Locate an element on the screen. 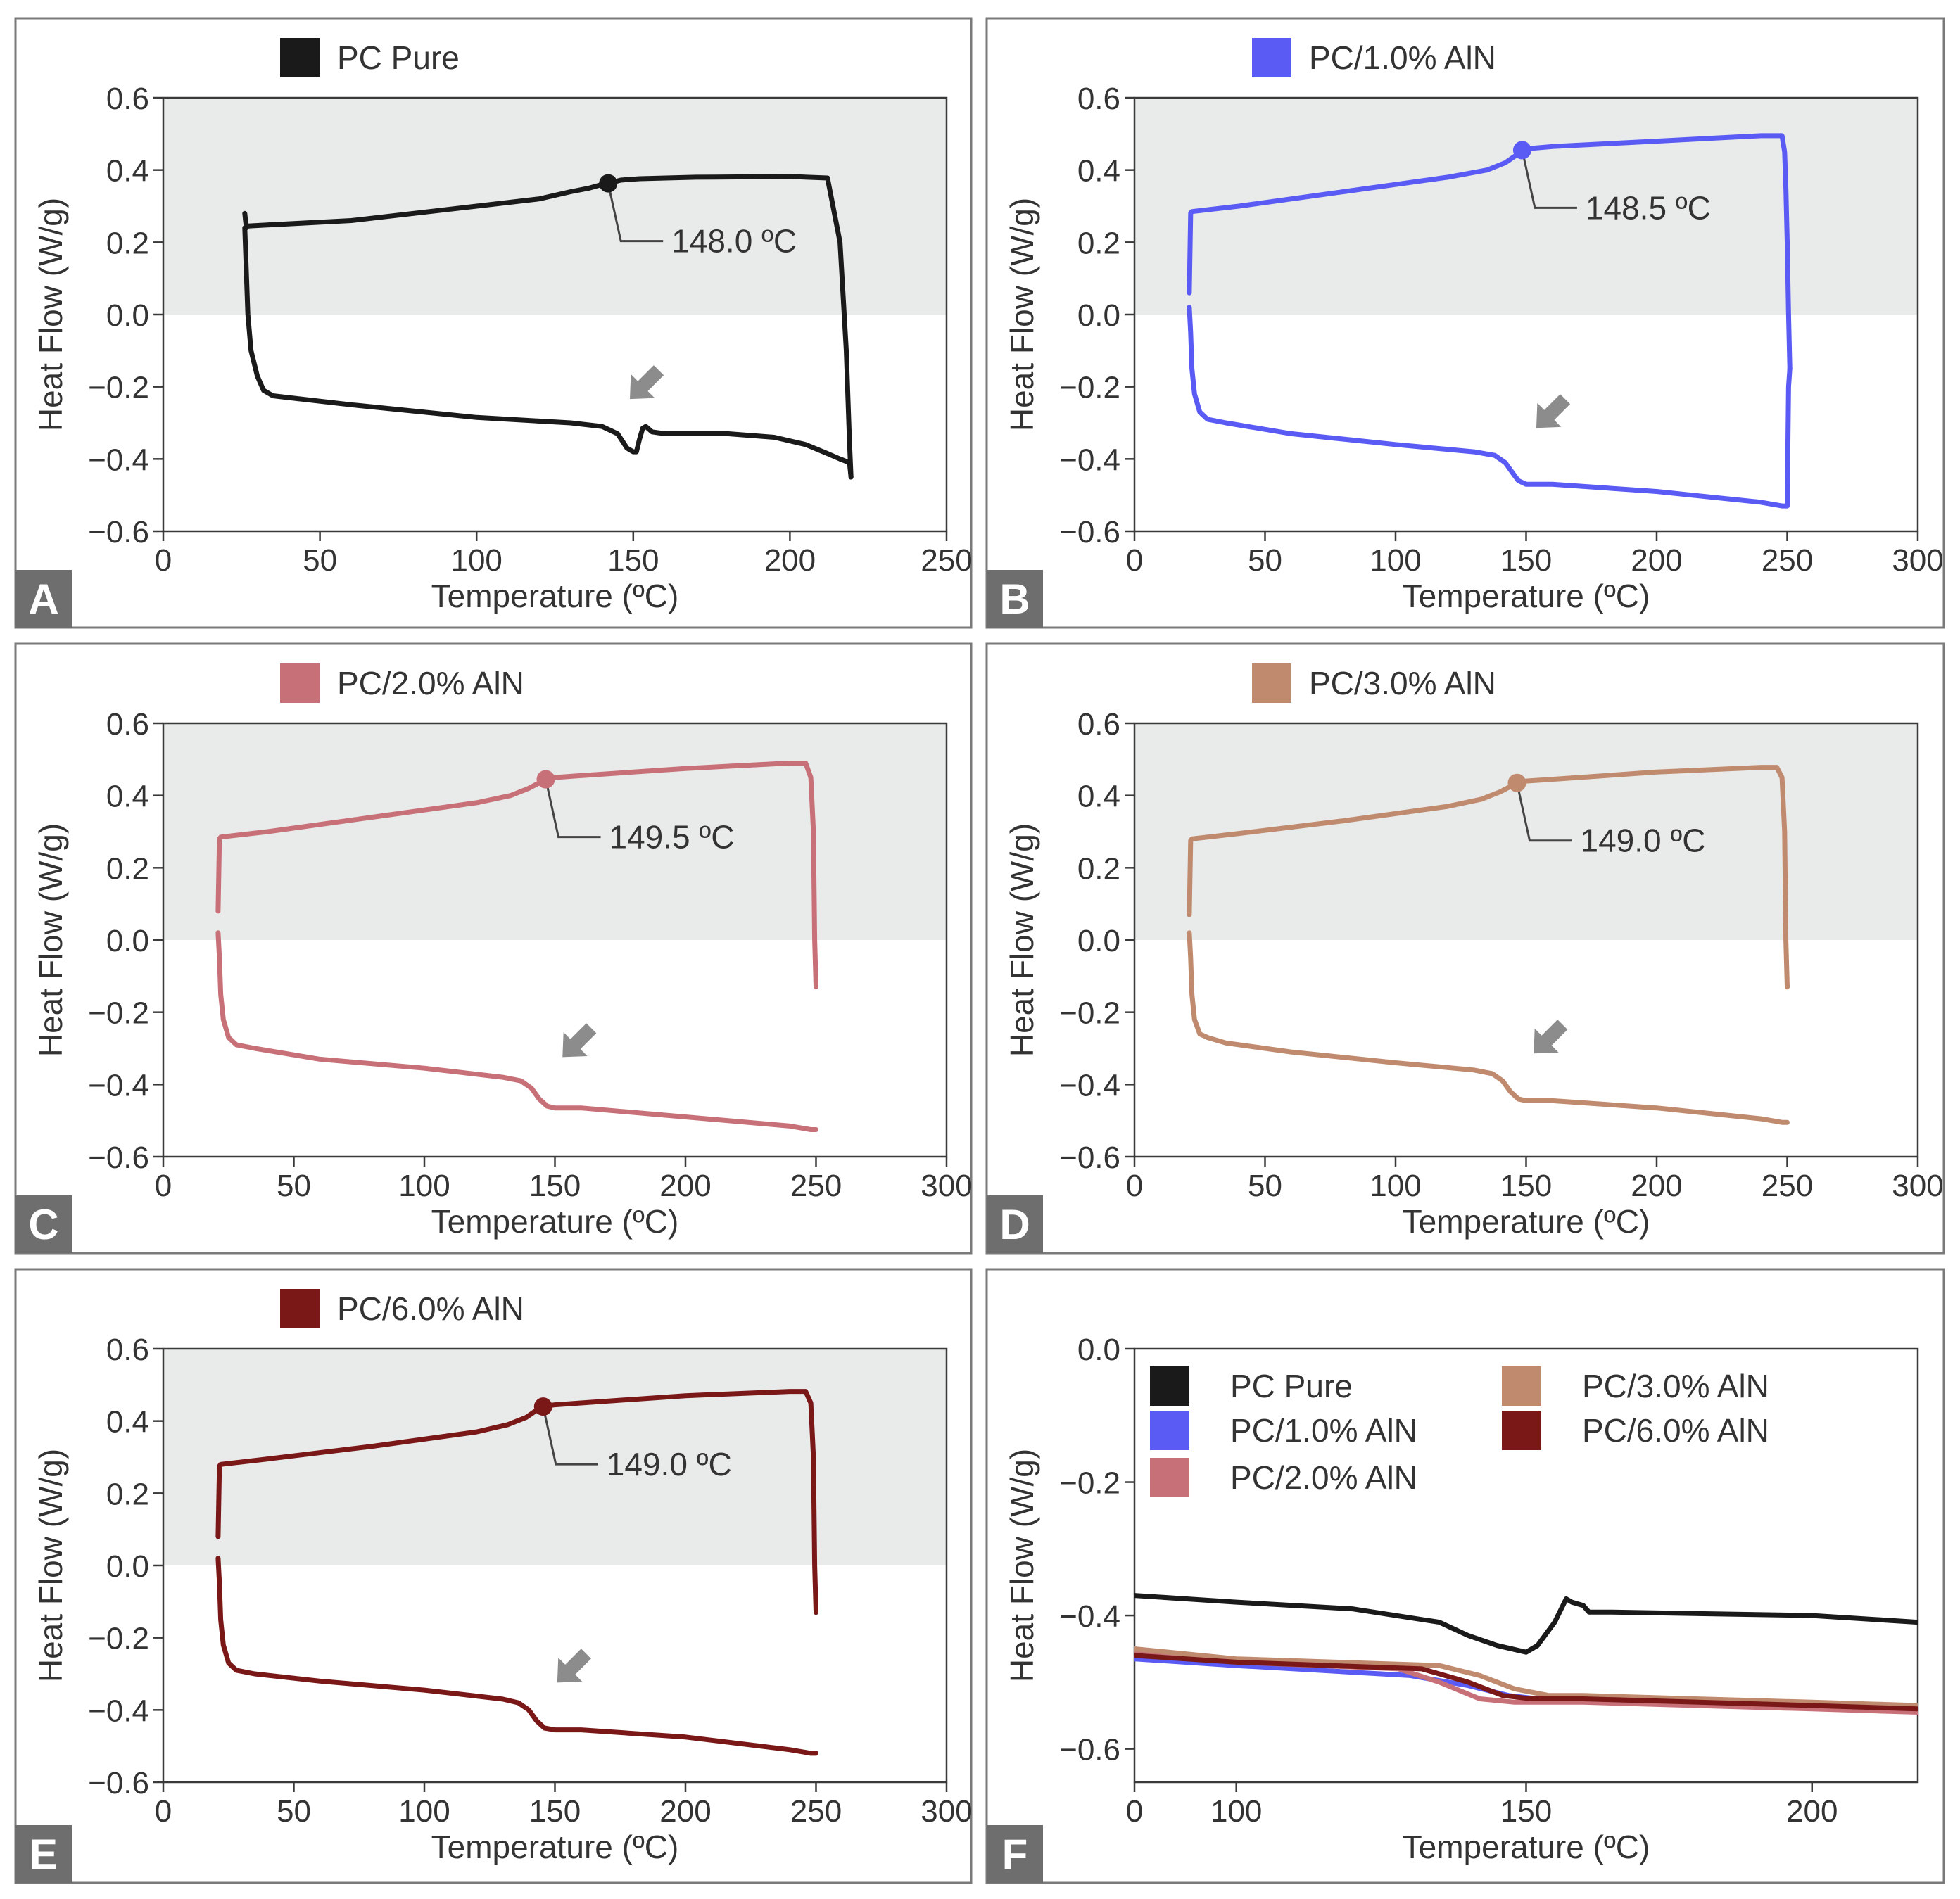 Image resolution: width=1960 pixels, height=1899 pixels. panel-letter: D is located at coordinates (1015, 1224).